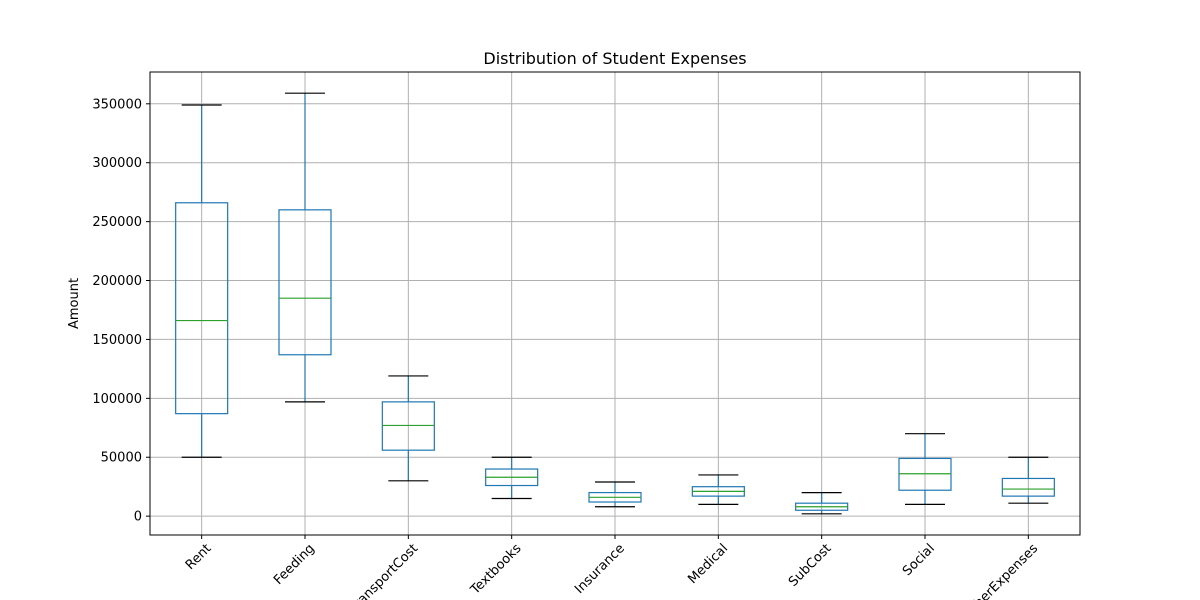 Image resolution: width=1200 pixels, height=600 pixels. What do you see at coordinates (408, 428) in the screenshot?
I see `box-transportcost` at bounding box center [408, 428].